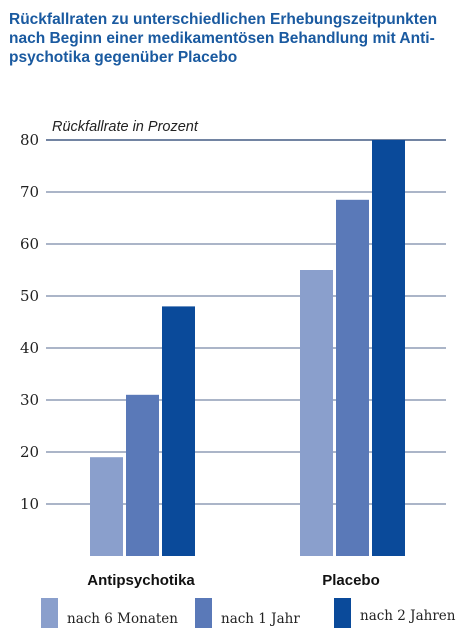 This screenshot has height=638, width=458. I want to click on y-tick-label: 50, so click(29, 296).